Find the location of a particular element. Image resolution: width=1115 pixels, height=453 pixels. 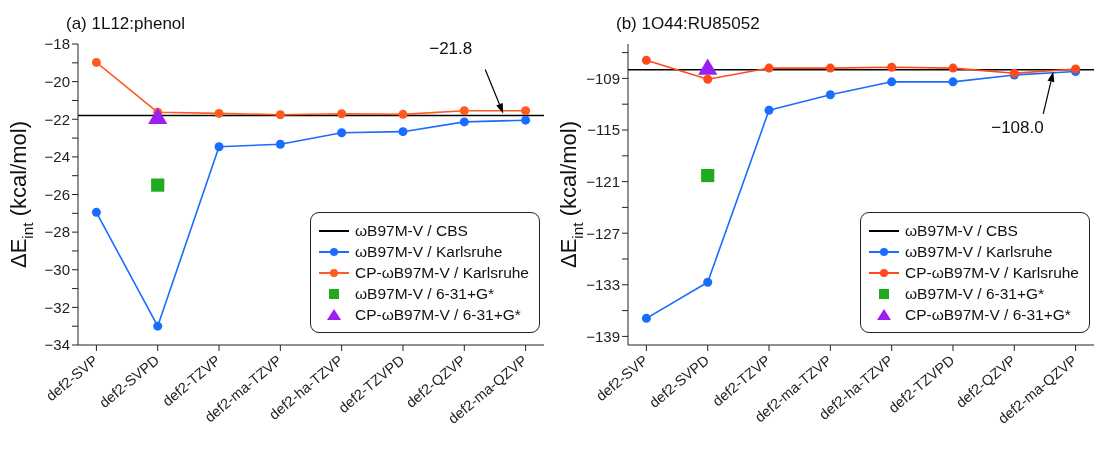

y-tick-label: −115 is located at coordinates (603, 130).